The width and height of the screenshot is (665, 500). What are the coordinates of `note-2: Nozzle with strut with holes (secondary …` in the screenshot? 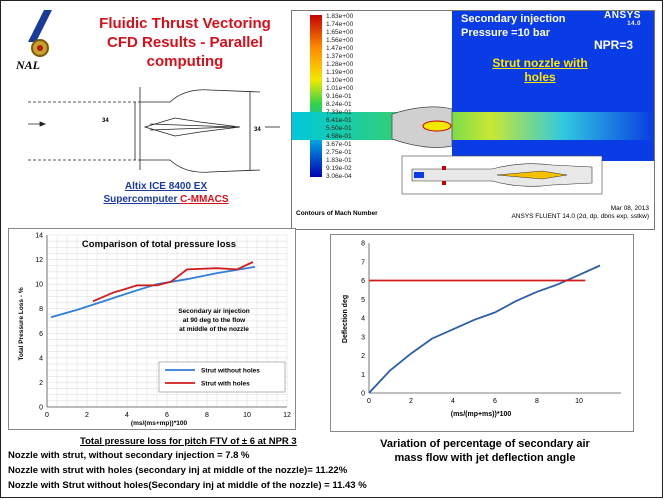 It's located at (178, 470).